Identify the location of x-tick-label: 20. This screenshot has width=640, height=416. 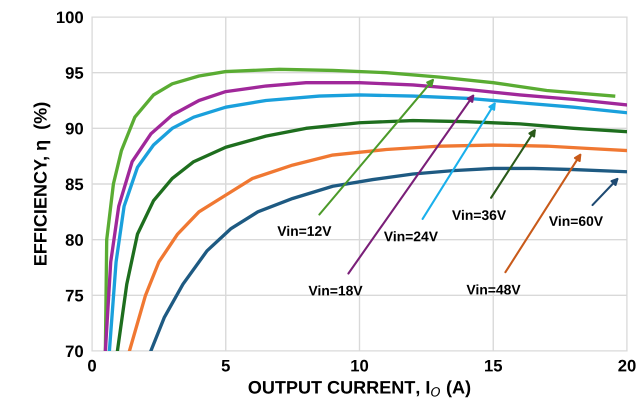
(627, 366).